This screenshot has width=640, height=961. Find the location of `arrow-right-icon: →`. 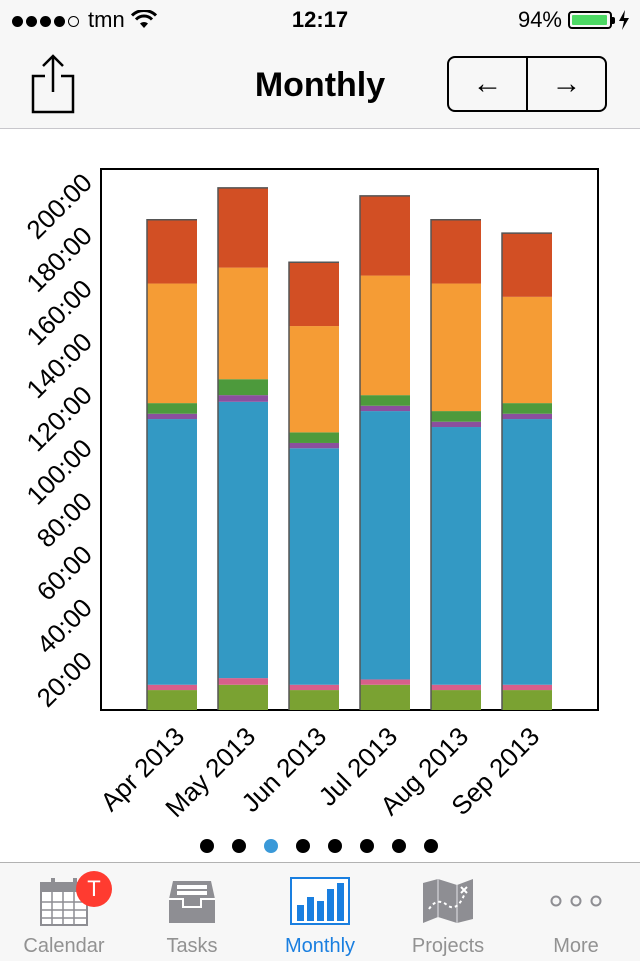

arrow-right-icon: → is located at coordinates (566, 83).